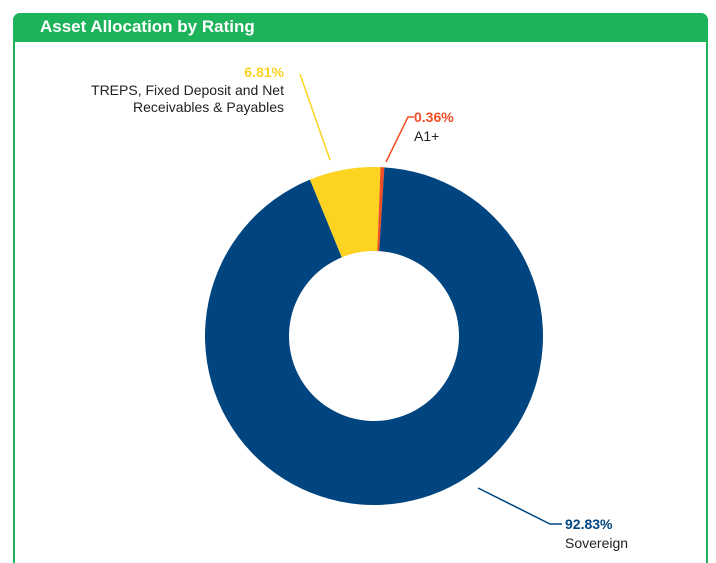  What do you see at coordinates (427, 136) in the screenshot?
I see `category-label: A1+` at bounding box center [427, 136].